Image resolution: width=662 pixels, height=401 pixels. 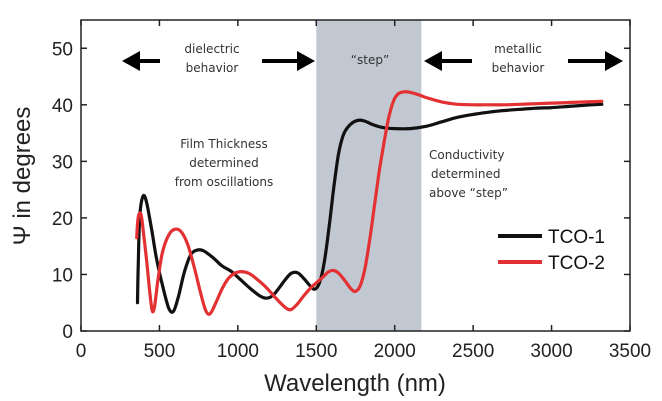 I want to click on annot-conductivity-line2: determined, so click(x=465, y=174).